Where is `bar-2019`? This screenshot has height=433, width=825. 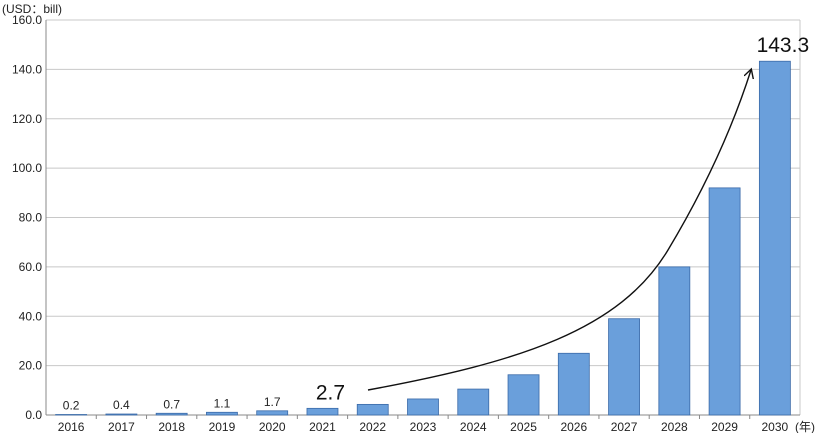 bar-2019 is located at coordinates (222, 413).